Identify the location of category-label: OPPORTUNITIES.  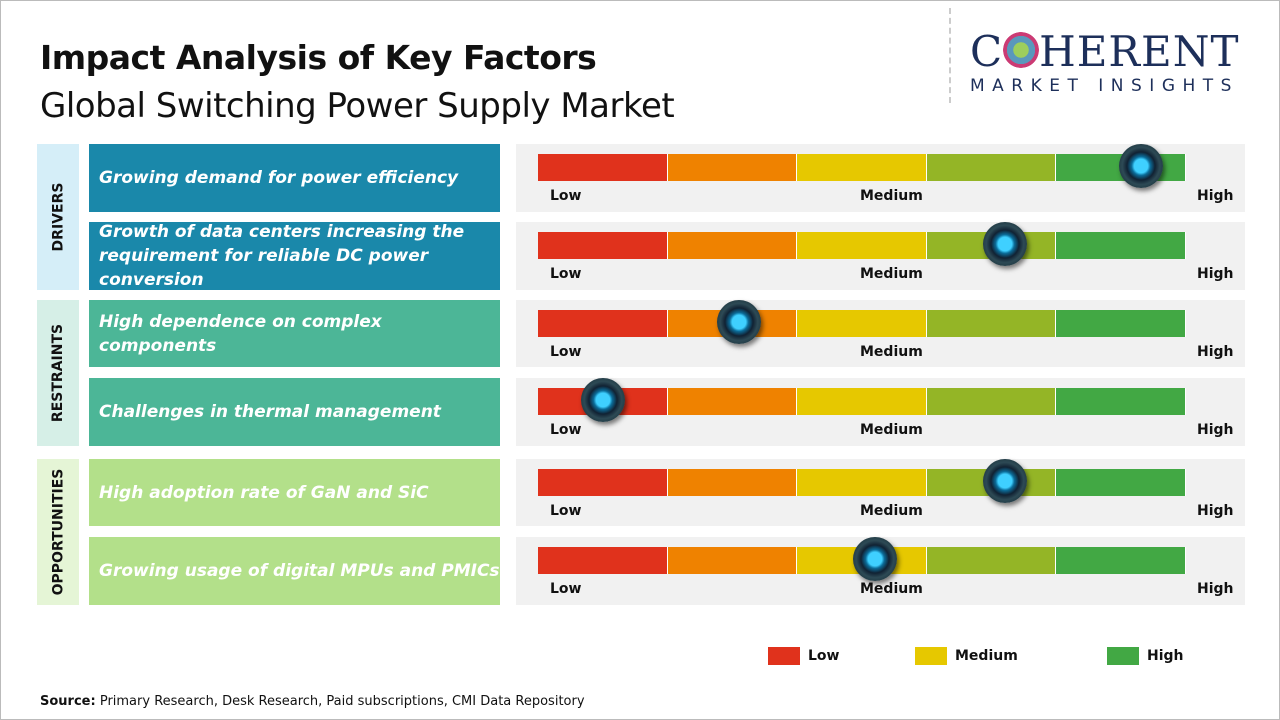
(58, 532).